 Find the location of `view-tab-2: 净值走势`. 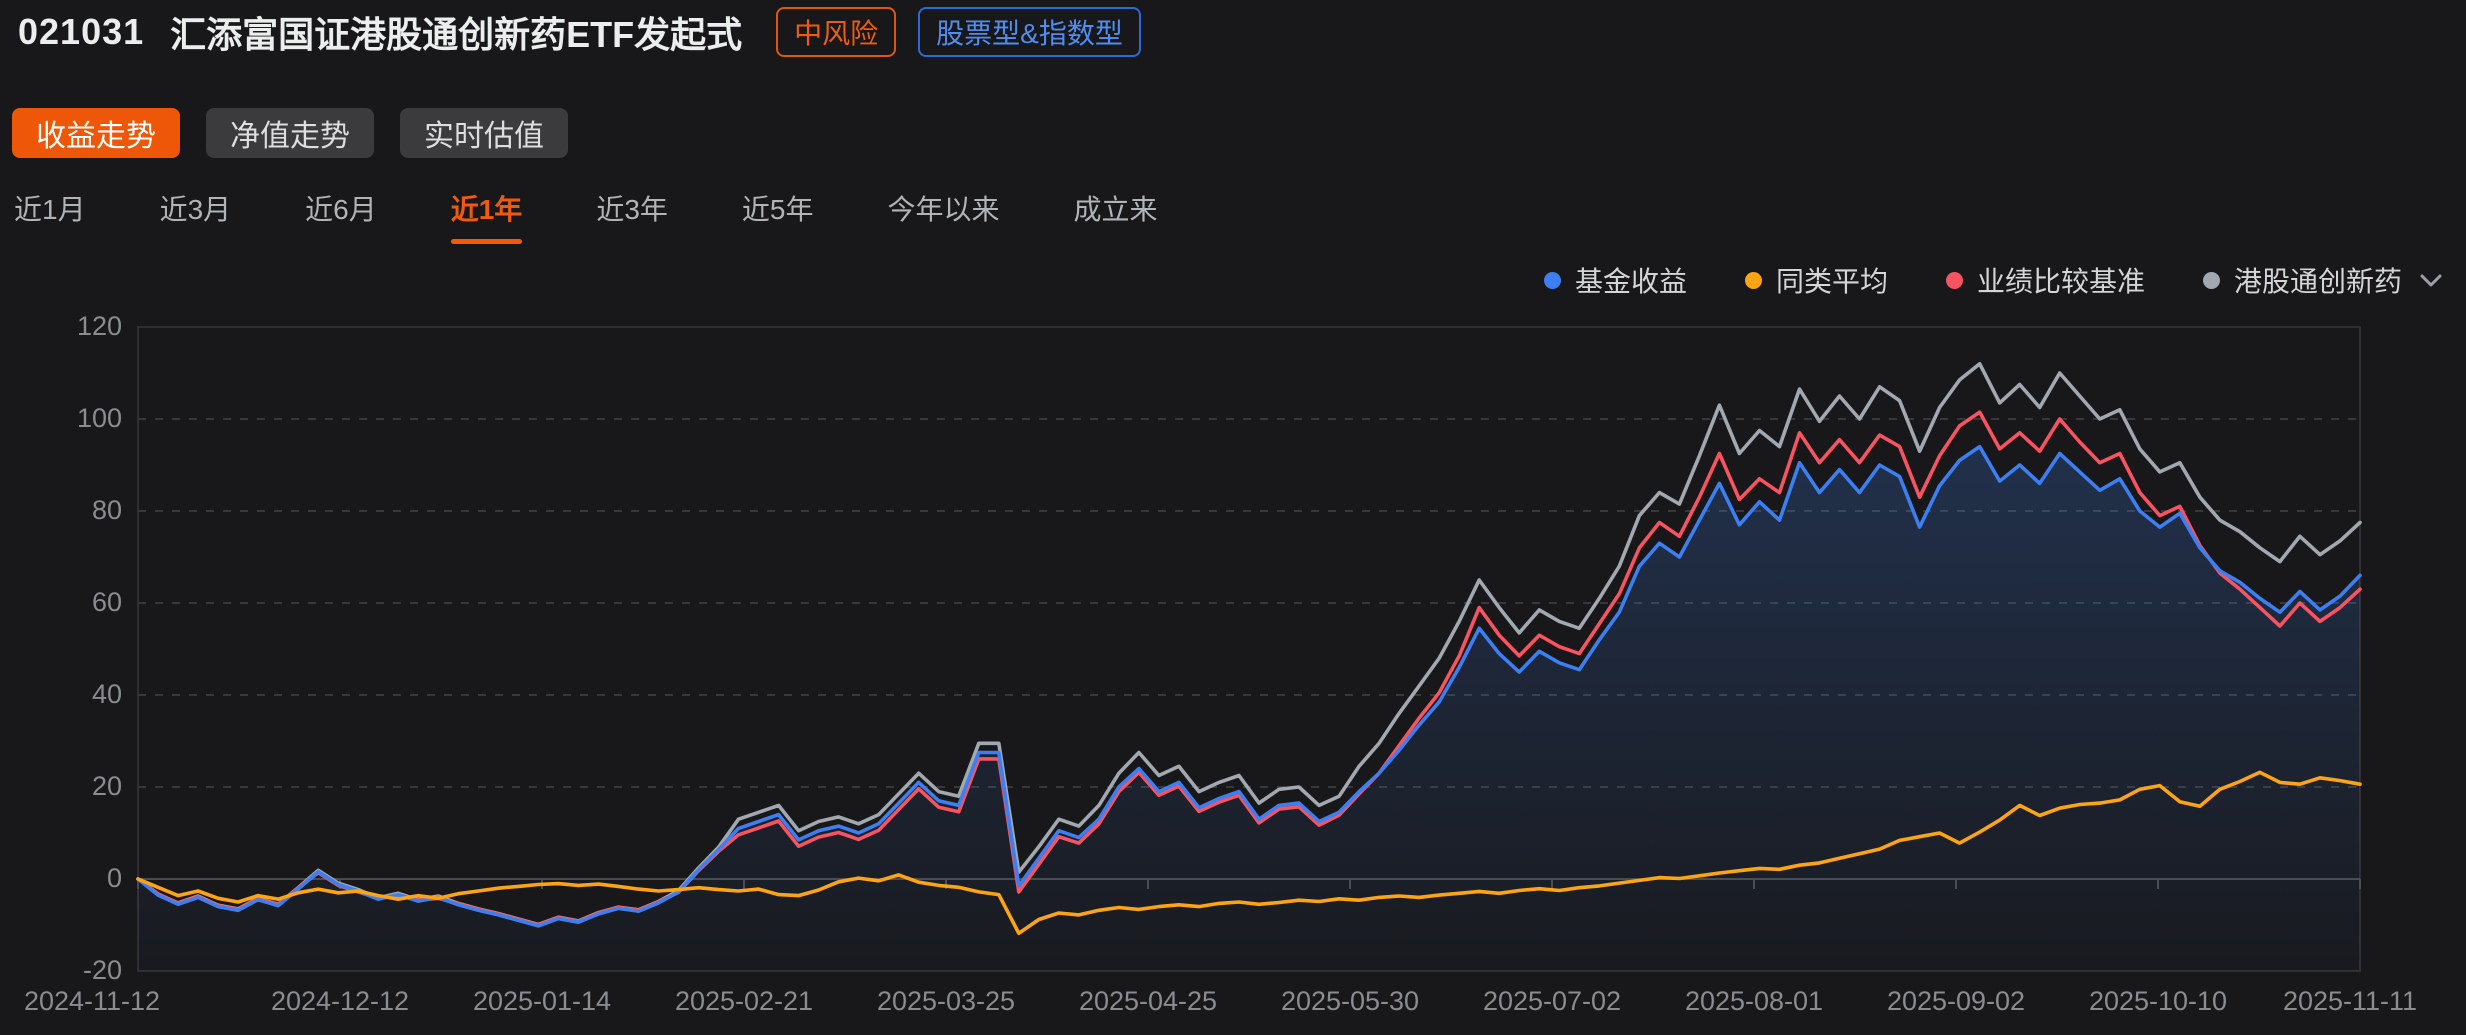

view-tab-2: 净值走势 is located at coordinates (290, 133).